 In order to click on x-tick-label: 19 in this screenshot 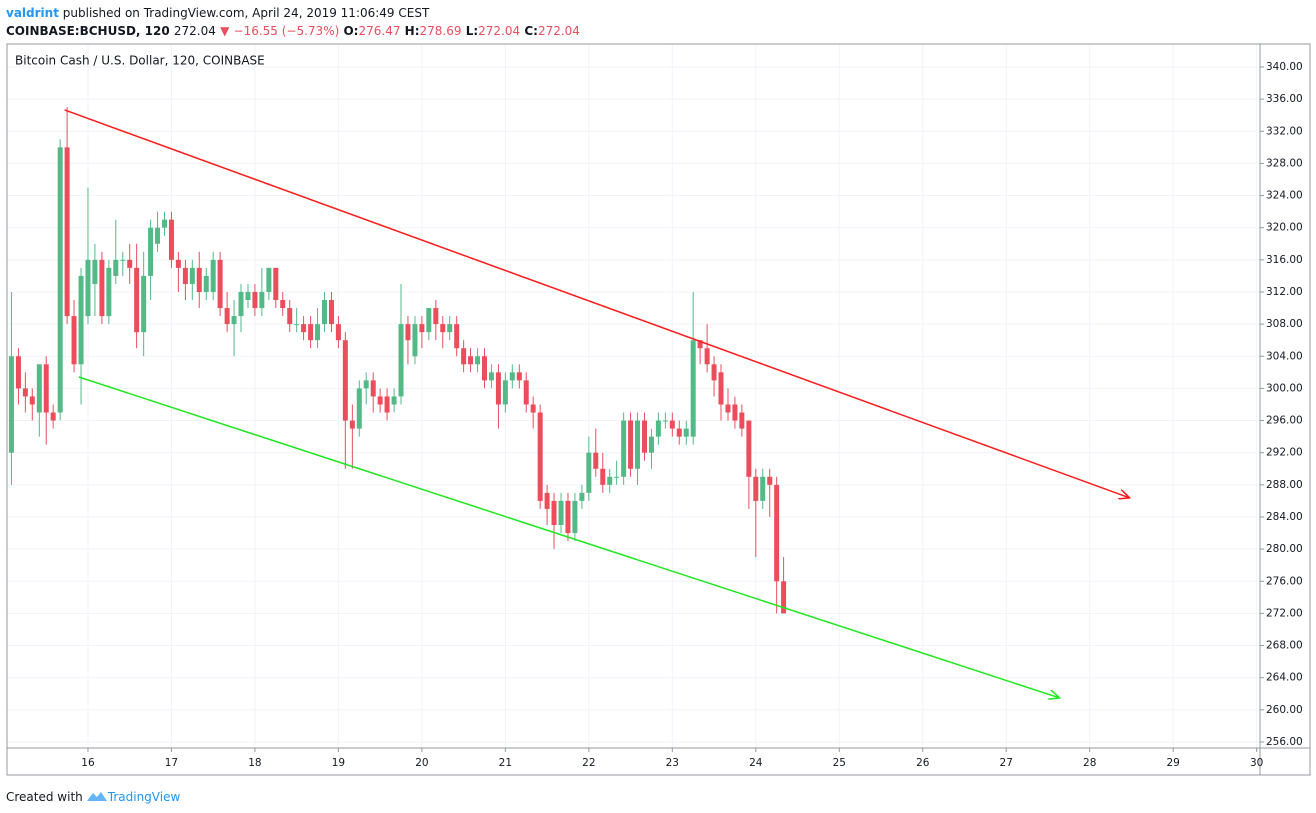, I will do `click(338, 763)`.